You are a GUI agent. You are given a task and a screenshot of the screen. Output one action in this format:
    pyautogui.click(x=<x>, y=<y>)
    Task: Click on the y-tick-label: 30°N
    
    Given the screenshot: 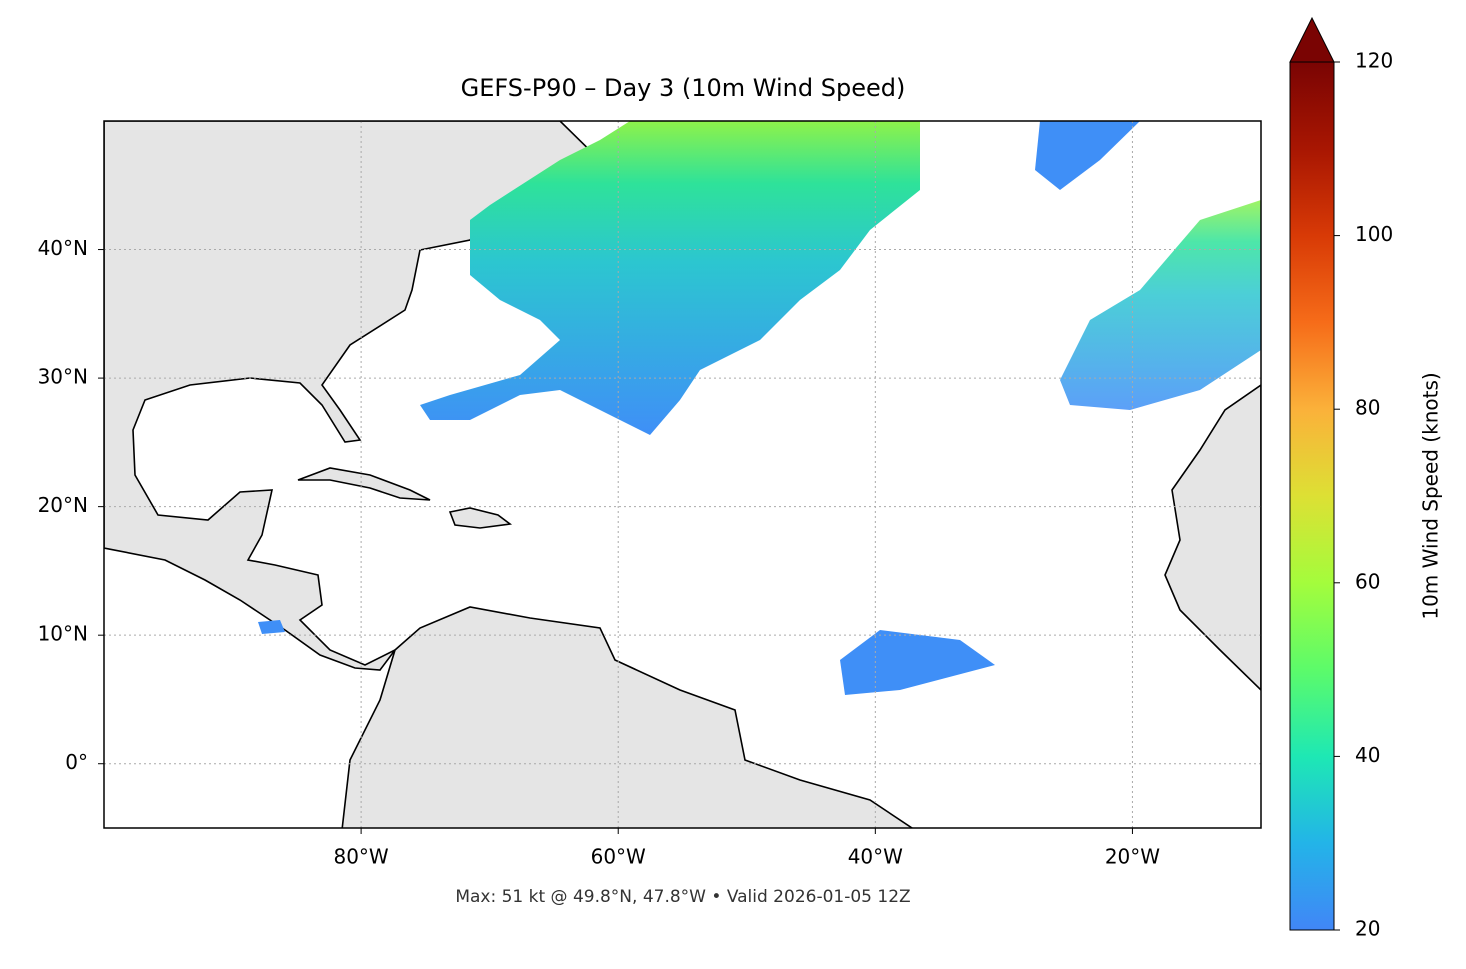 What is the action you would take?
    pyautogui.click(x=63, y=377)
    